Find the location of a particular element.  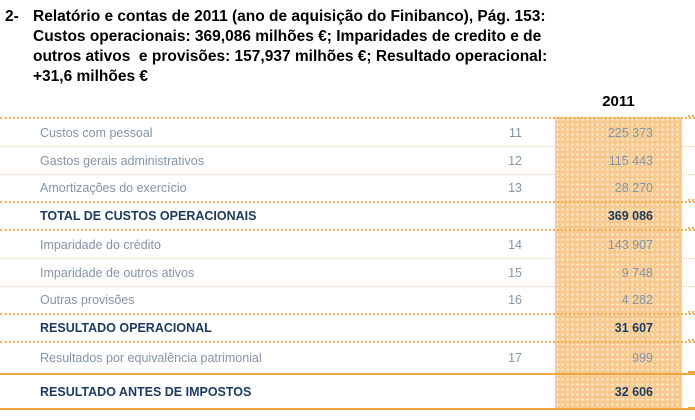

table-row-total: RESULTADO OPERACIONAL 31 607 is located at coordinates (347, 329).